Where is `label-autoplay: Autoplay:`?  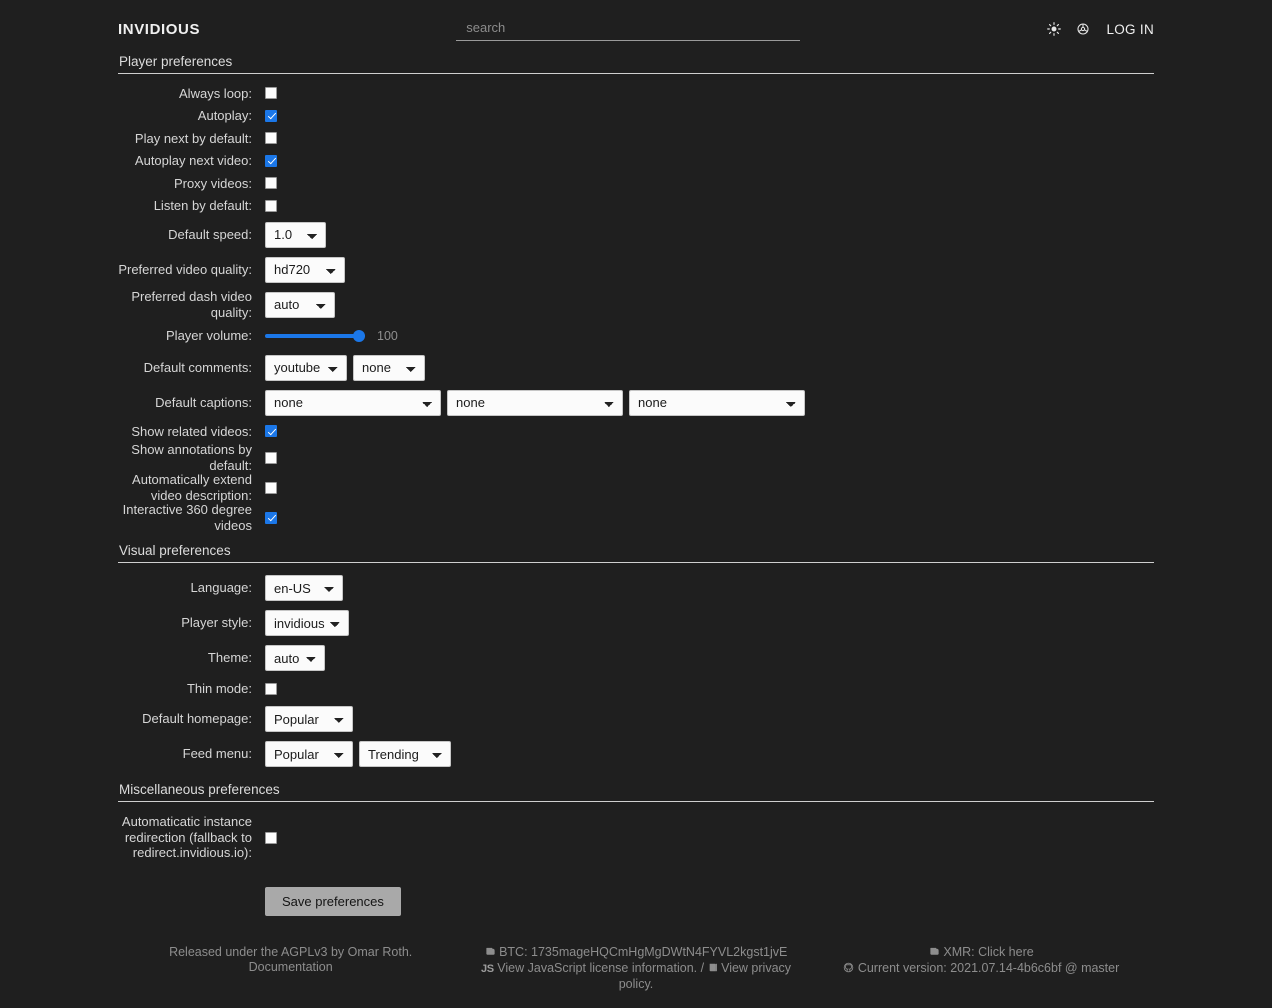 label-autoplay: Autoplay: is located at coordinates (224, 115).